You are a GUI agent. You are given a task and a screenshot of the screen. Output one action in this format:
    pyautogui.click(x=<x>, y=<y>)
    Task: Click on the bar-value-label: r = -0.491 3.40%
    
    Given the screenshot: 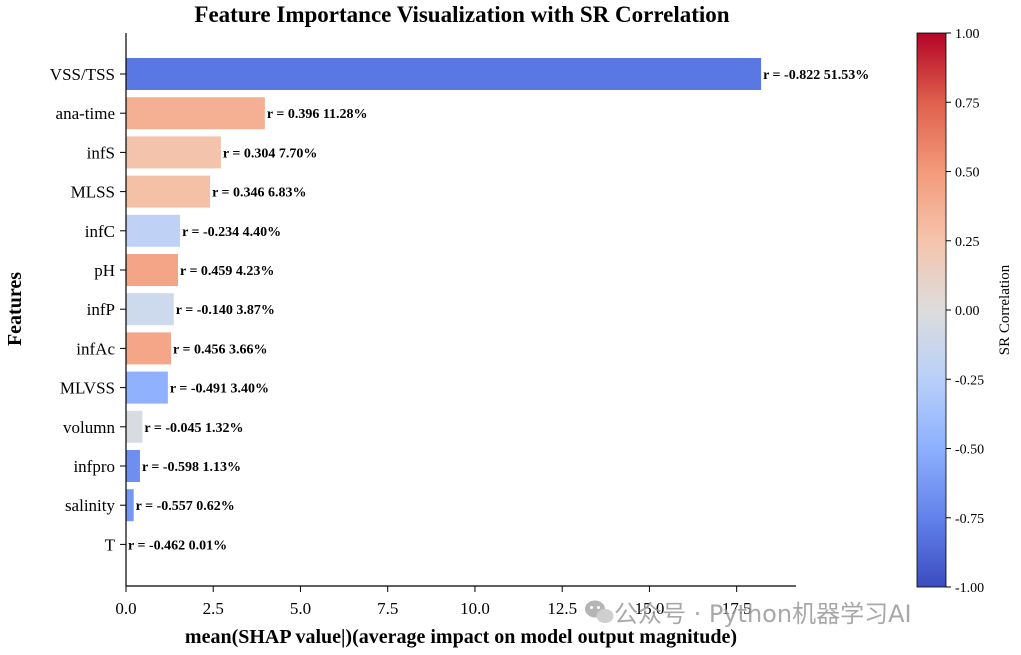 What is the action you would take?
    pyautogui.click(x=219, y=389)
    